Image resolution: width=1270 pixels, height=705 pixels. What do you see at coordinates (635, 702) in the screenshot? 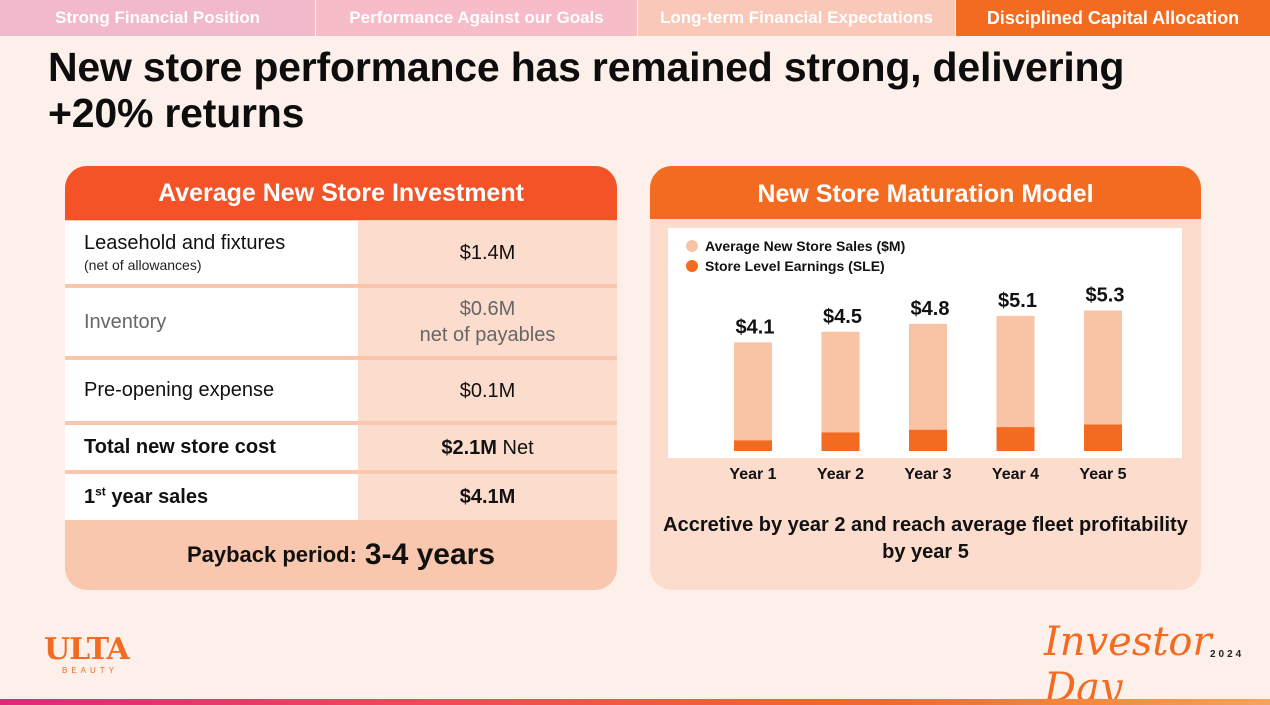
I see `footer-gradient-bar` at bounding box center [635, 702].